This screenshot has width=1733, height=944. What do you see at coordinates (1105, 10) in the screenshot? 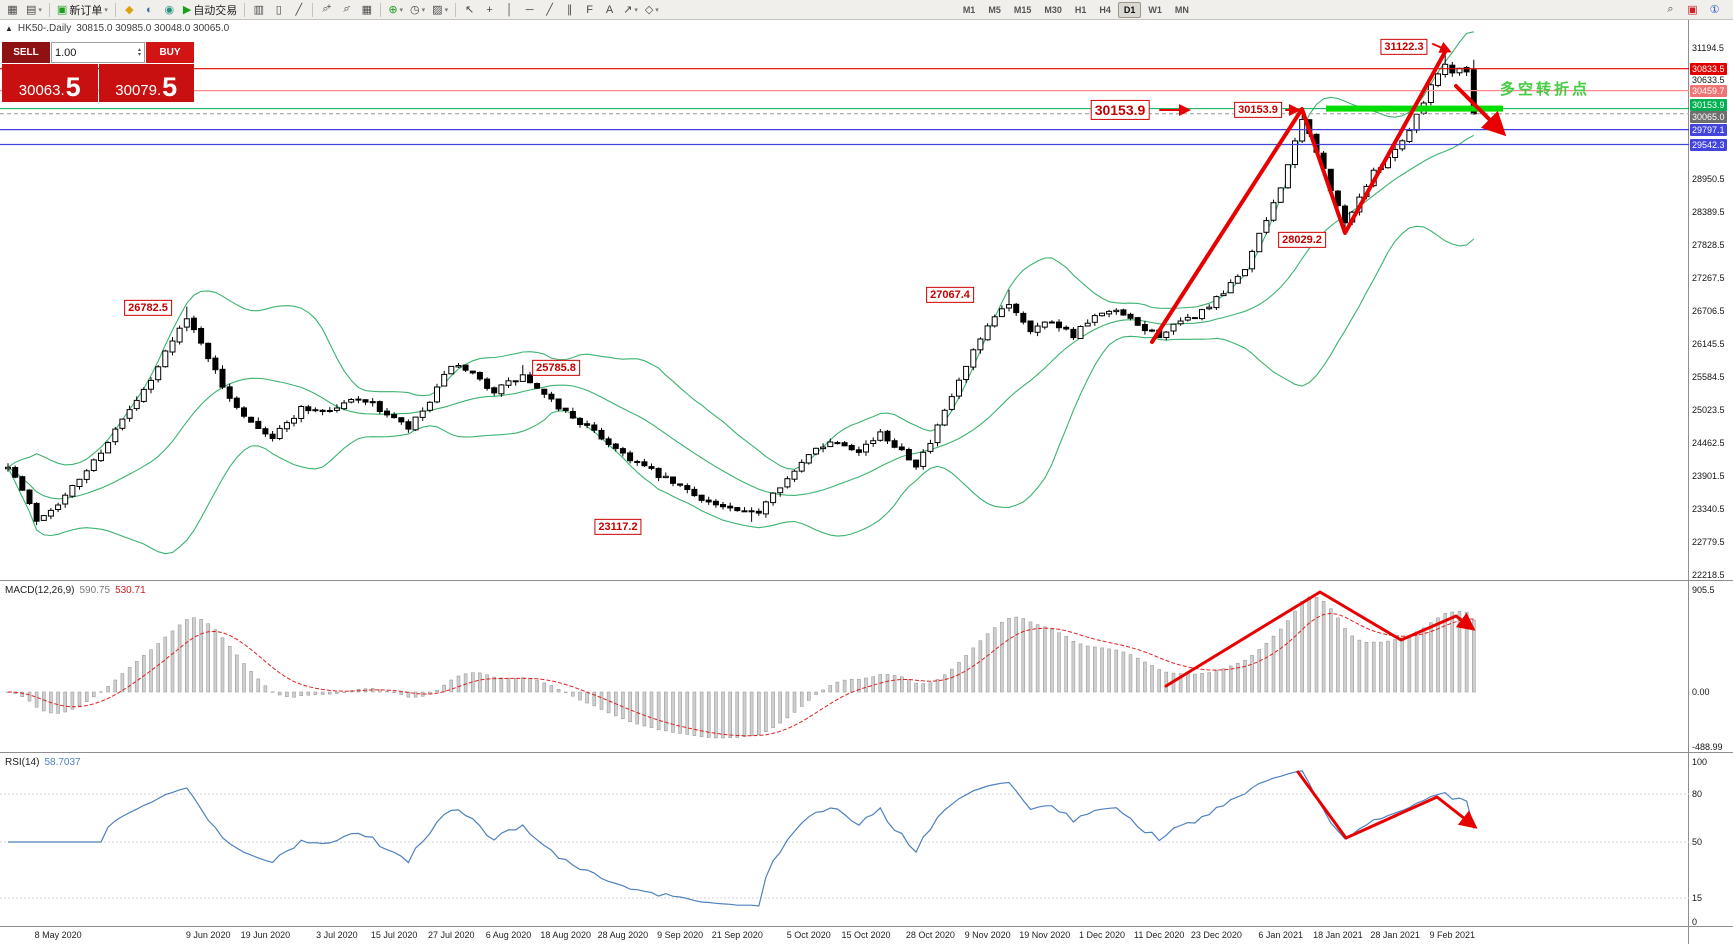
I see `timeframe-h4-button: H4` at bounding box center [1105, 10].